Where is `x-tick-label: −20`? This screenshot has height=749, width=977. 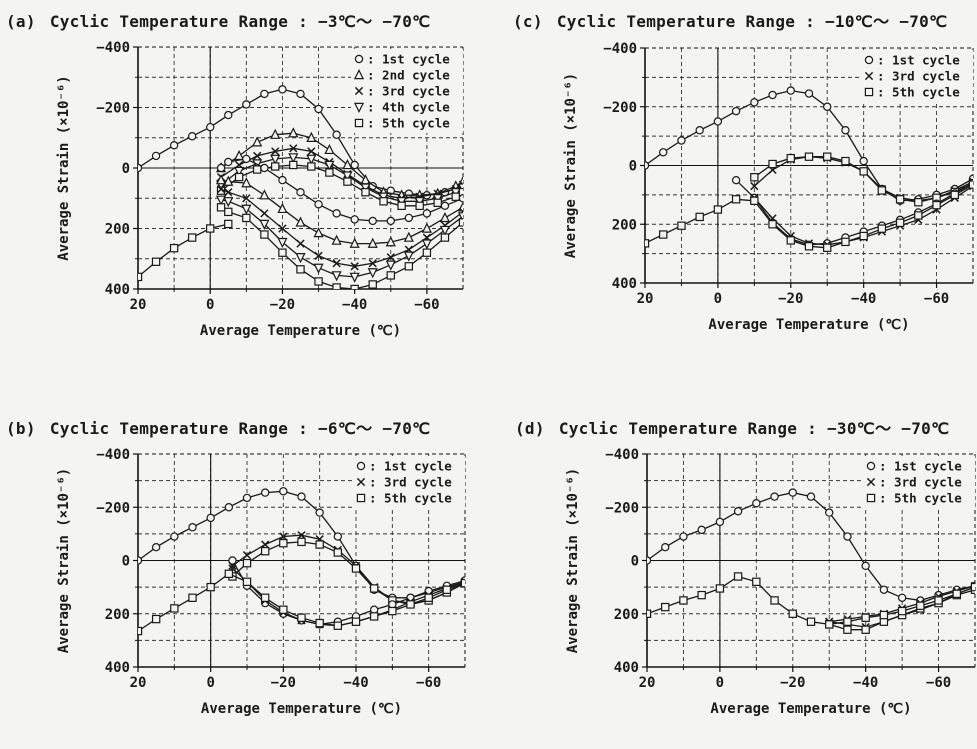
x-tick-label: −20 is located at coordinates (282, 305).